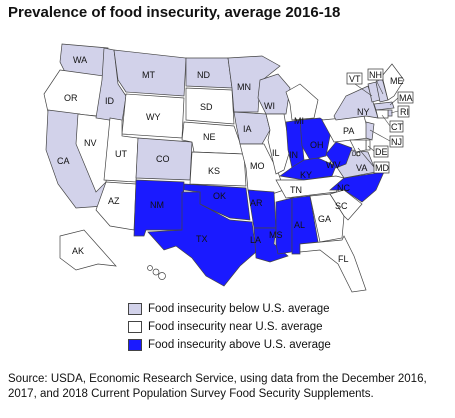  What do you see at coordinates (381, 152) in the screenshot?
I see `svg-text: DE` at bounding box center [381, 152].